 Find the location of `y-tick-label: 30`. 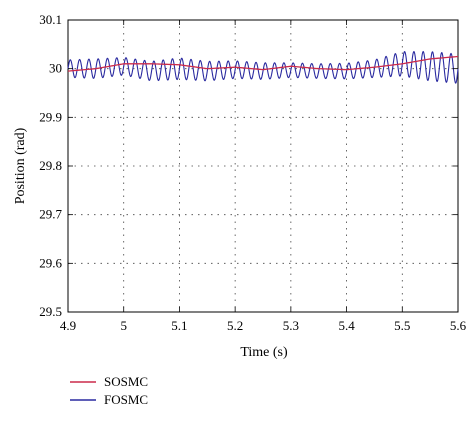

y-tick-label: 30 is located at coordinates (55, 68).